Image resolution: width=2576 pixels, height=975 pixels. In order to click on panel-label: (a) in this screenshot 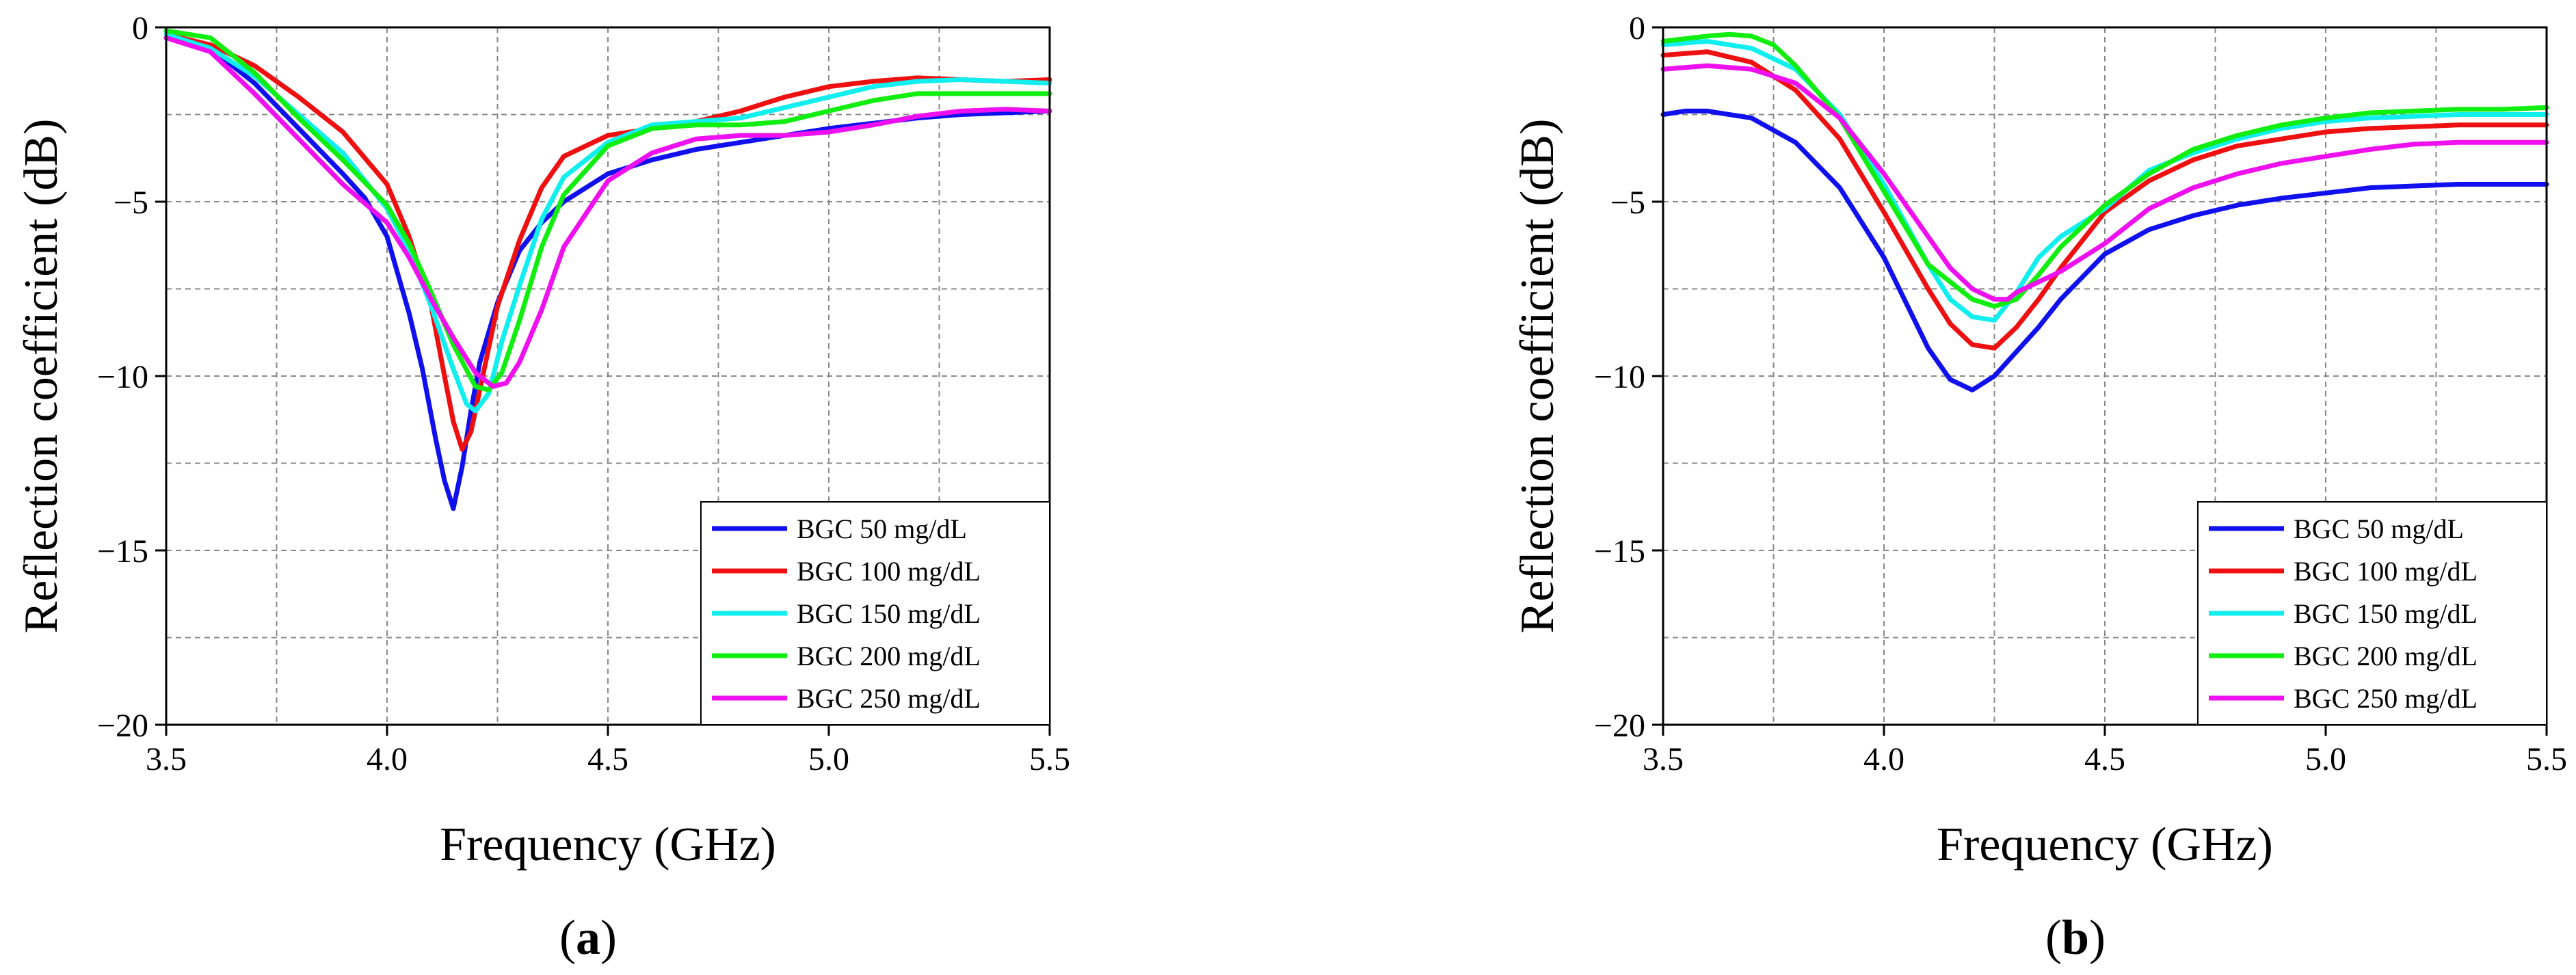, I will do `click(588, 937)`.